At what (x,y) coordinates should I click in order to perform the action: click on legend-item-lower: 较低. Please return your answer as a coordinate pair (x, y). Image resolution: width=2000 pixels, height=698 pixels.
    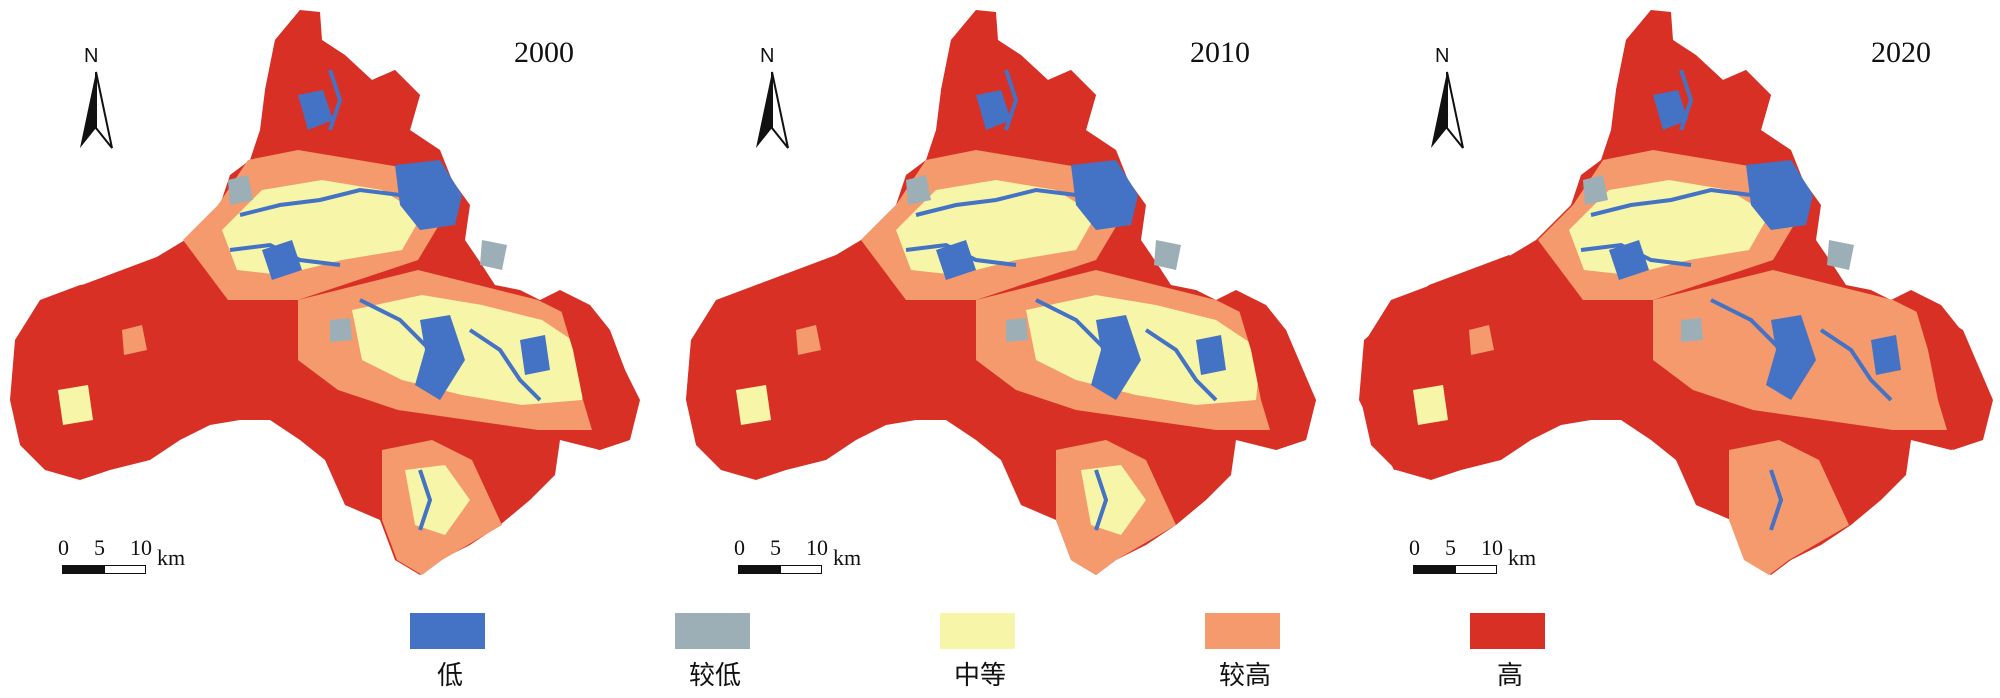
    Looking at the image, I should click on (715, 645).